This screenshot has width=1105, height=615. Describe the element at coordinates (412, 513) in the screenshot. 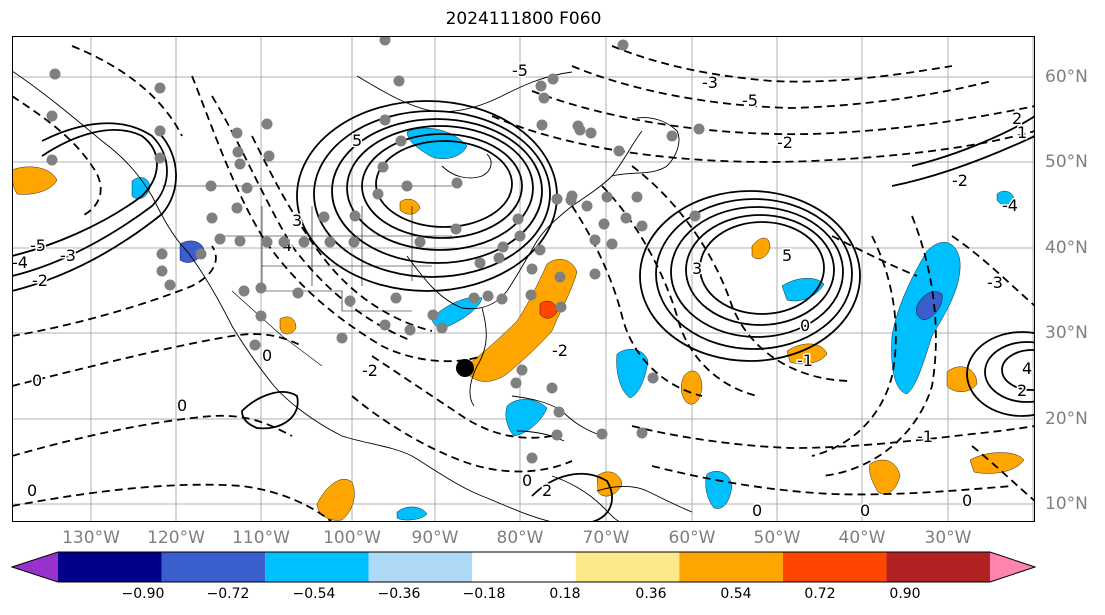

I see `blue-patch-central-america` at that location.